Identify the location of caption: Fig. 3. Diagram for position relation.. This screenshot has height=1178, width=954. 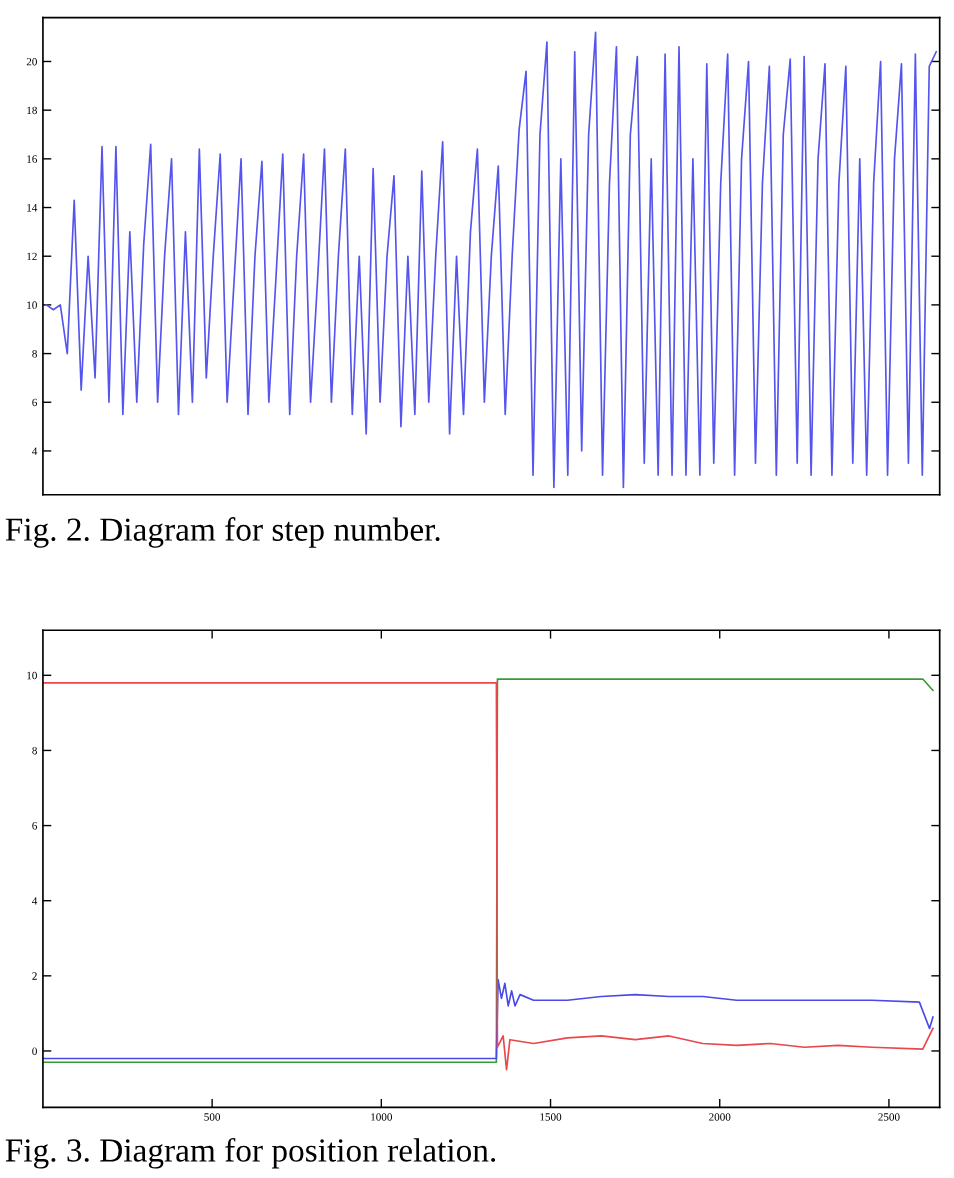
(250, 1153).